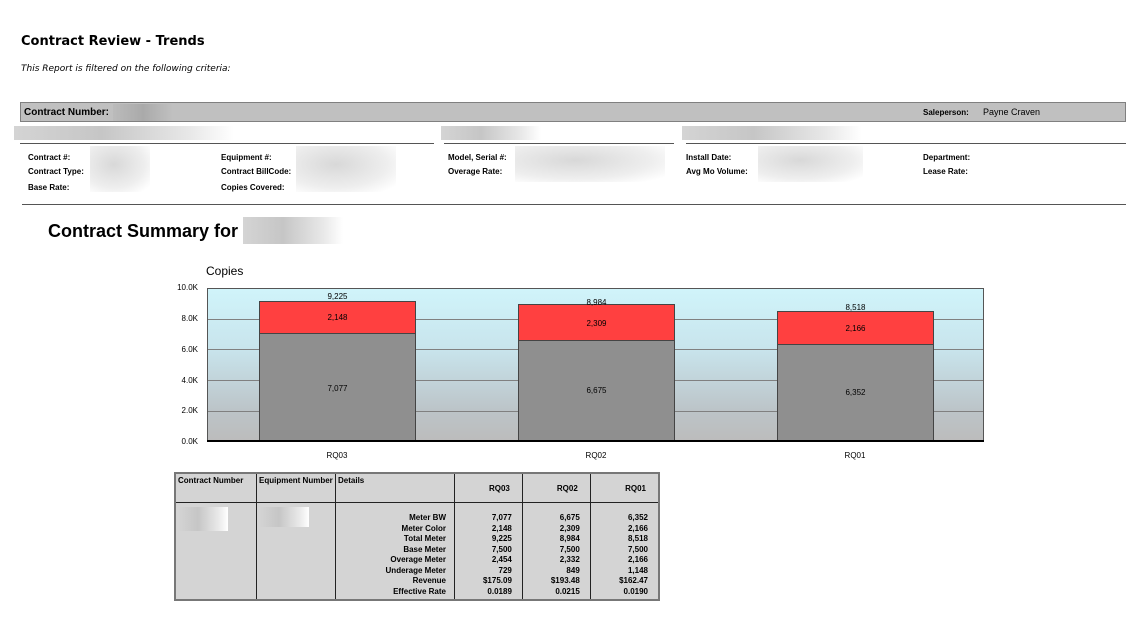 The width and height of the screenshot is (1148, 632). Describe the element at coordinates (189, 349) in the screenshot. I see `y-tick: 6.0K` at that location.